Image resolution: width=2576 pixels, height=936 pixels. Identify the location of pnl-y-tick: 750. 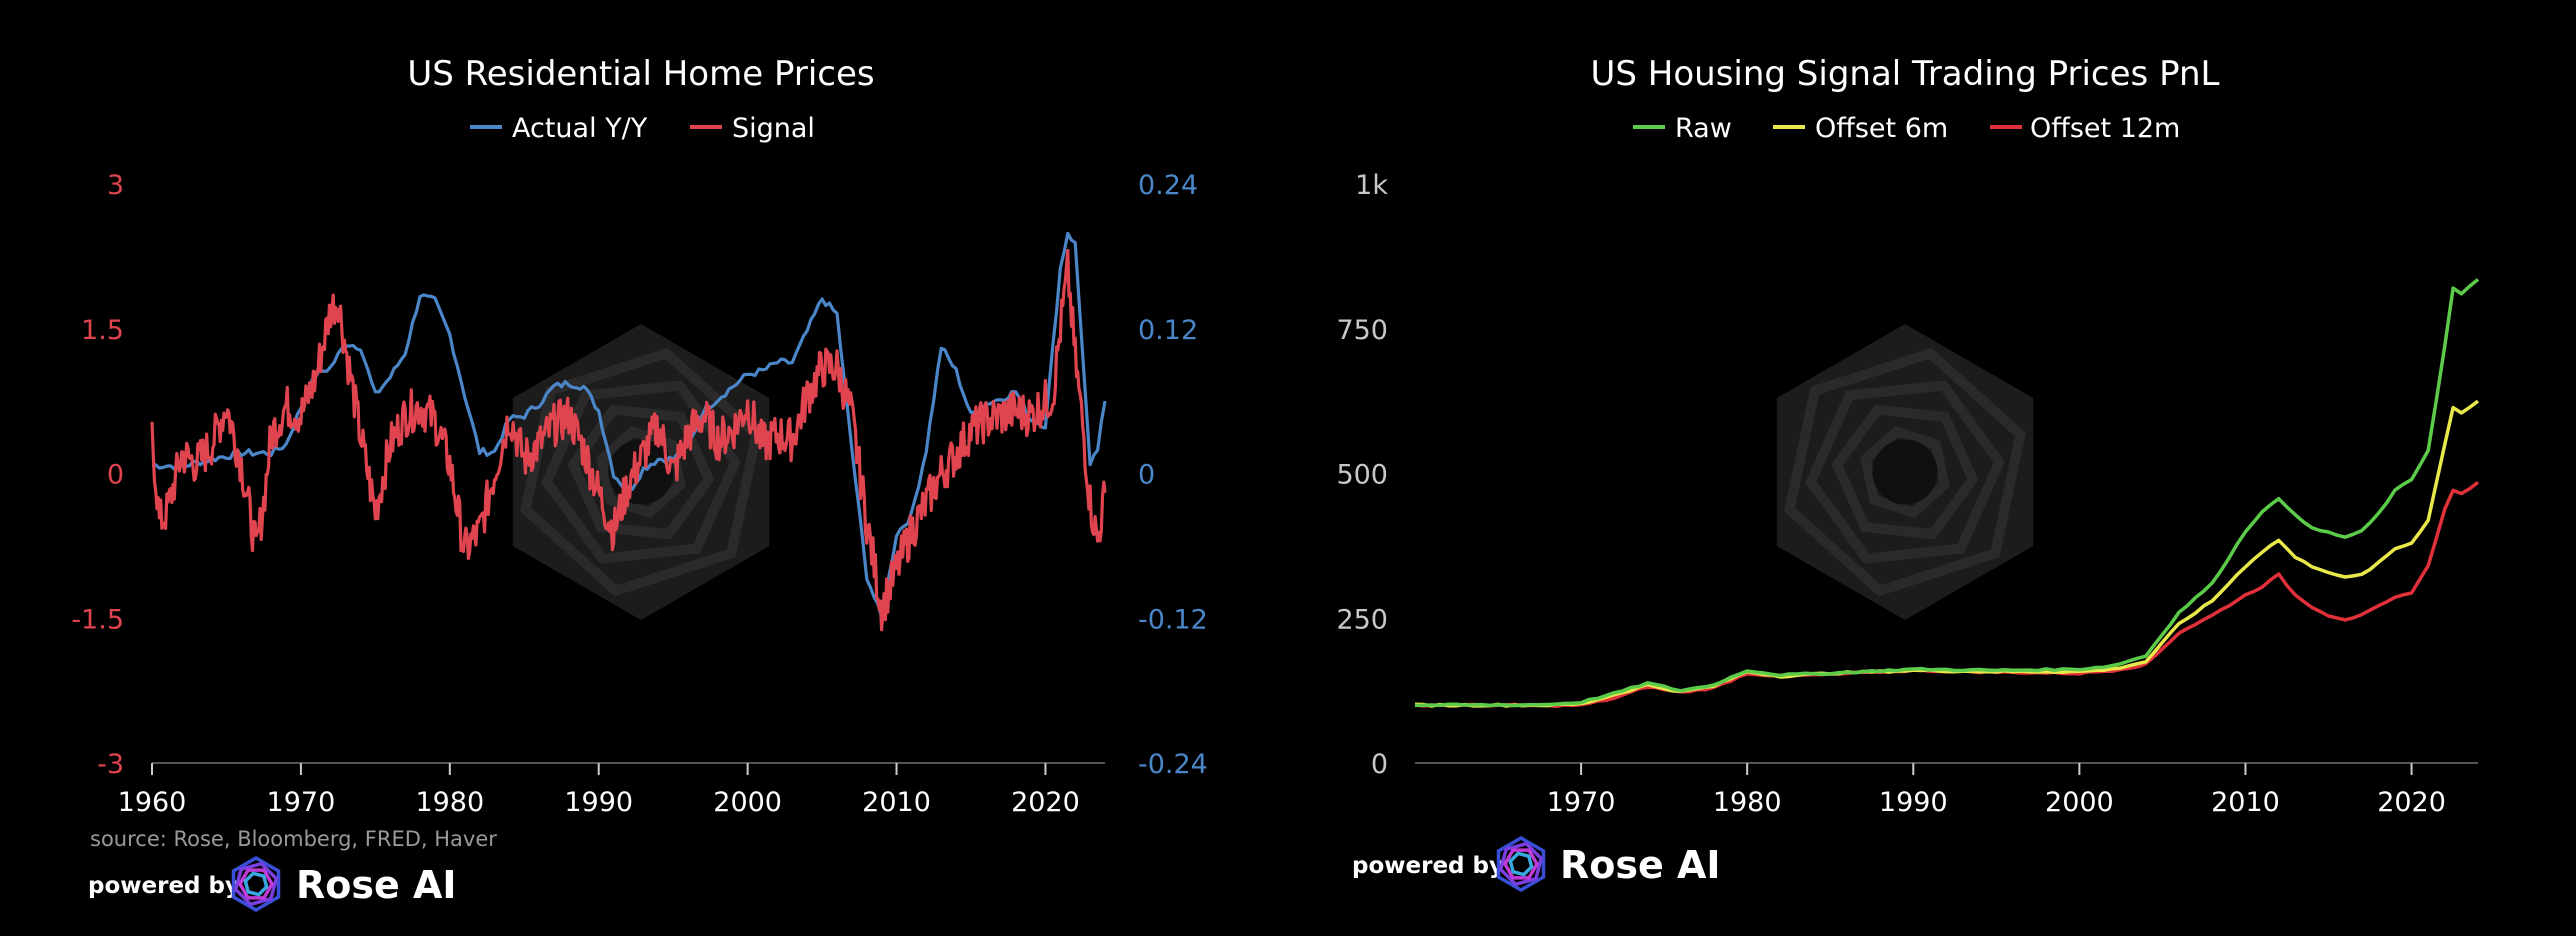
(1362, 330).